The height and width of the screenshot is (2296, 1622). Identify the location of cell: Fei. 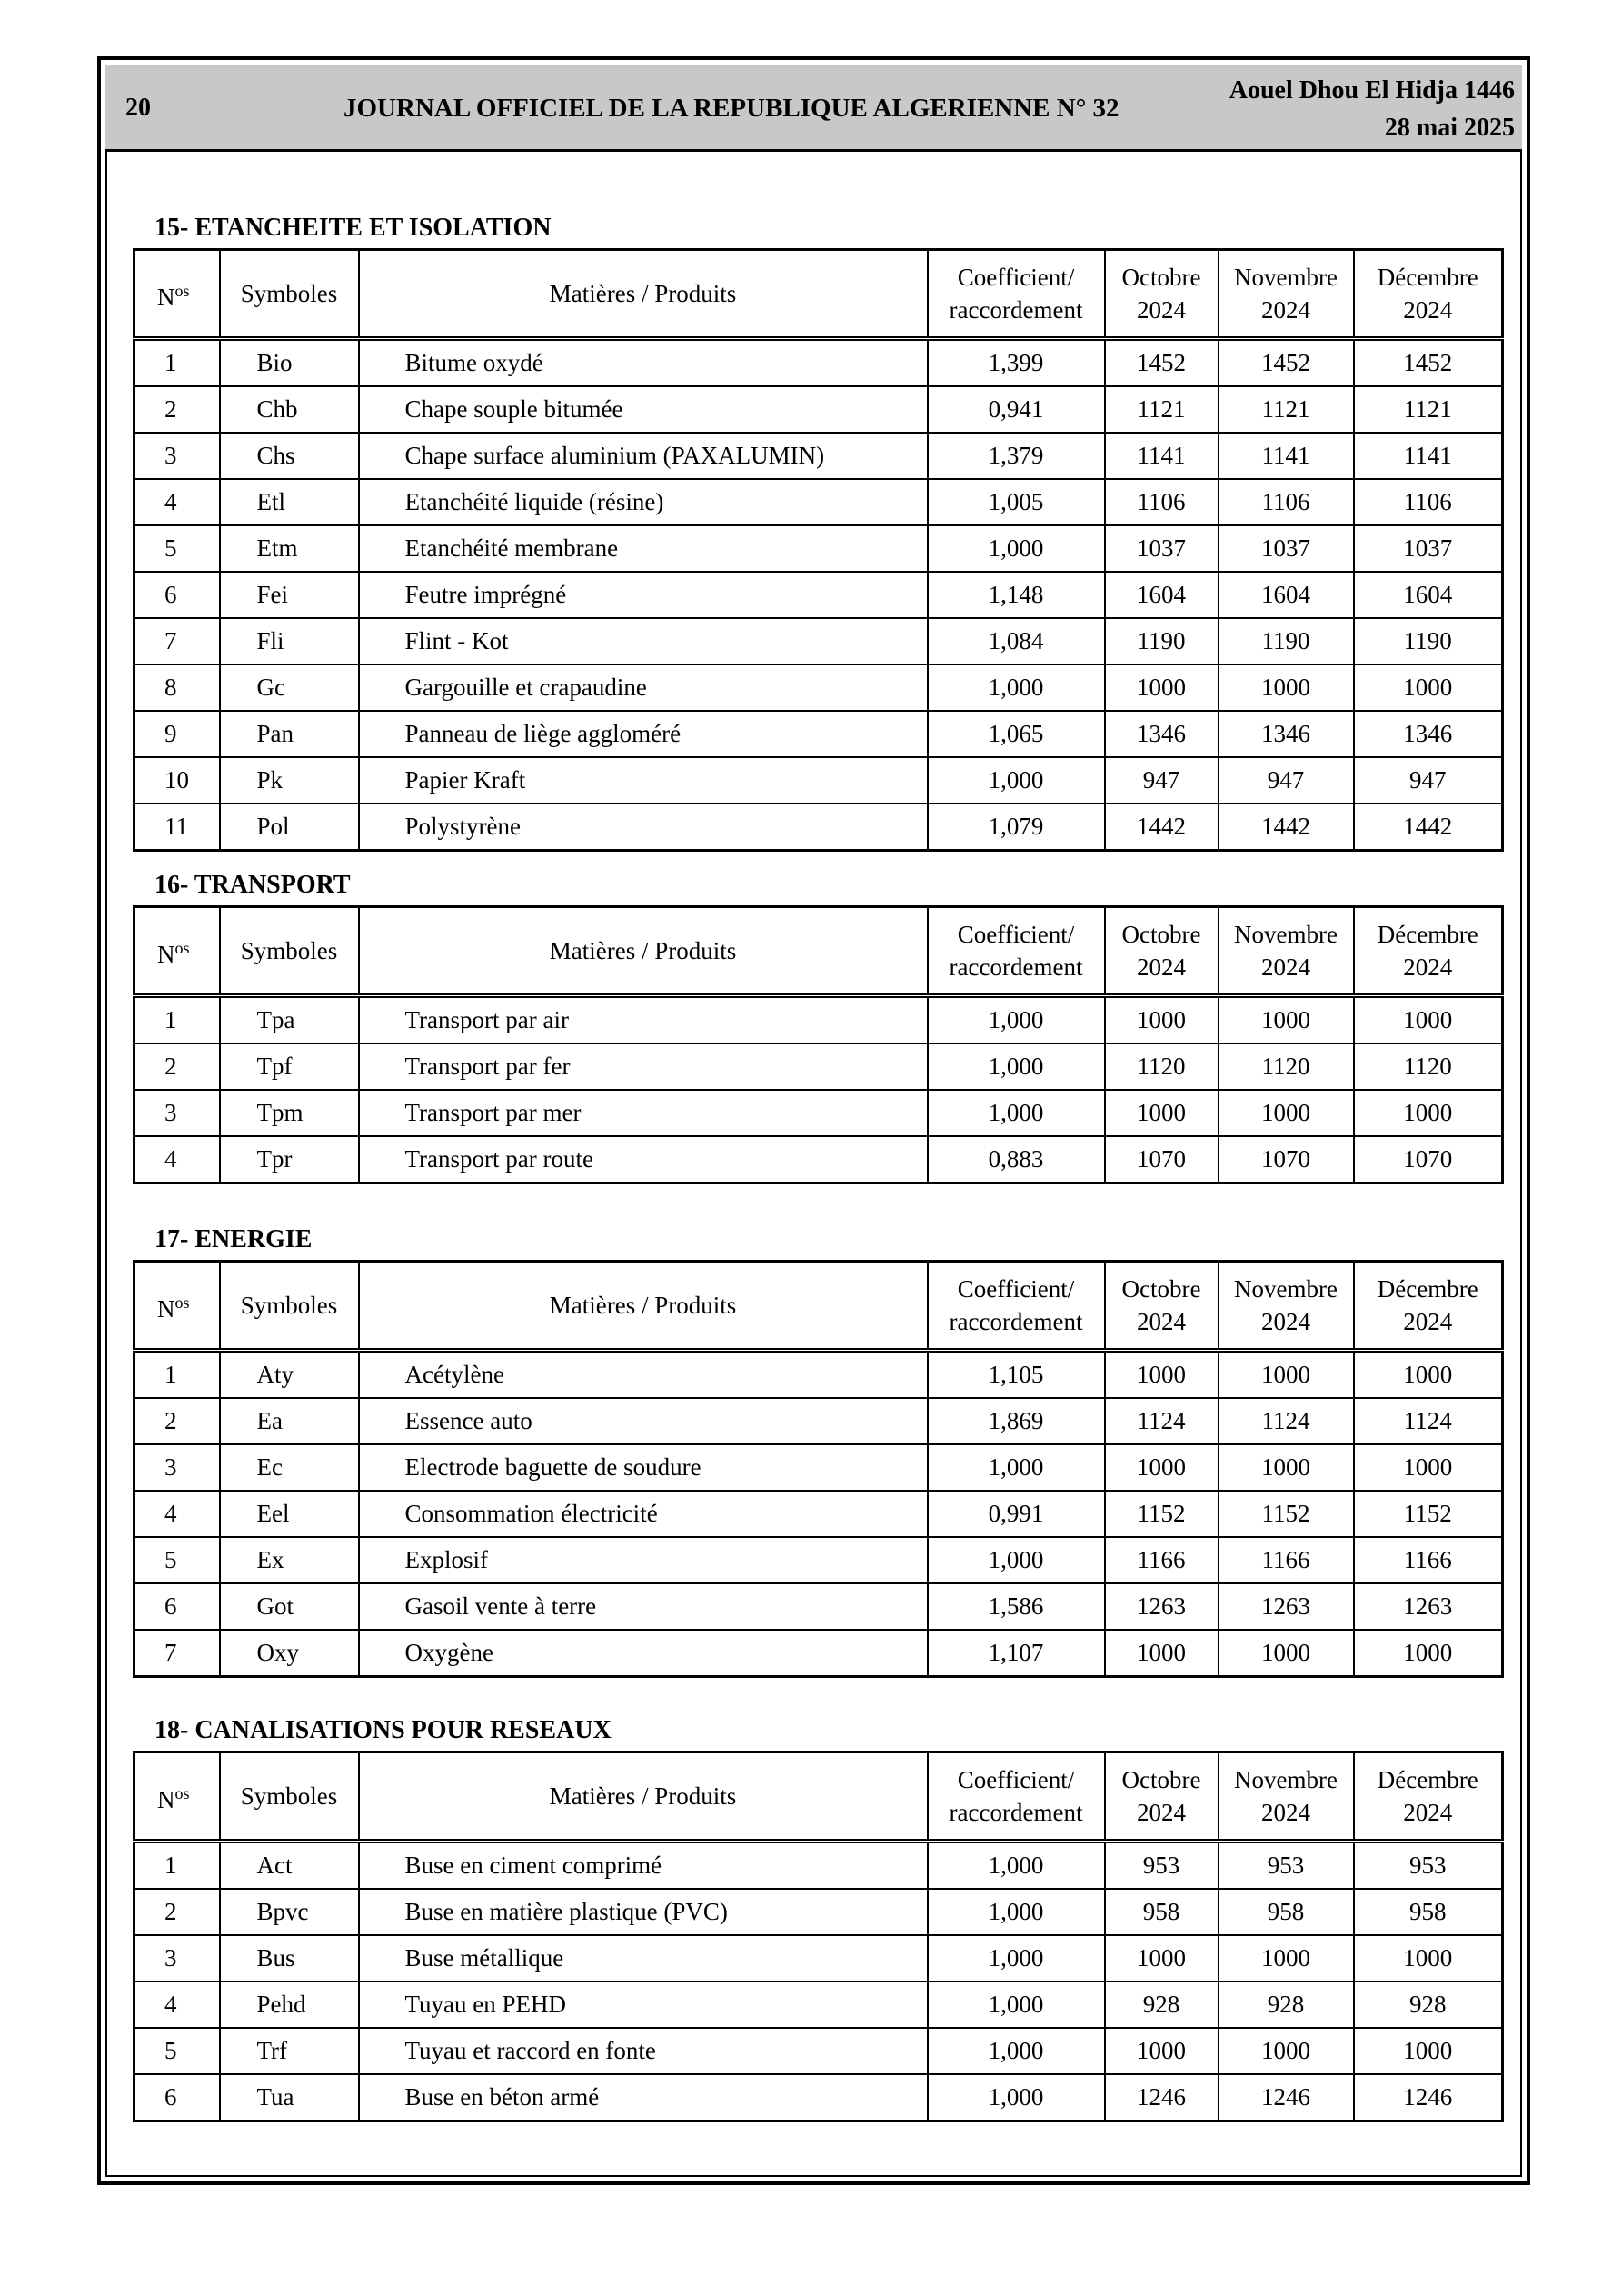
(289, 595).